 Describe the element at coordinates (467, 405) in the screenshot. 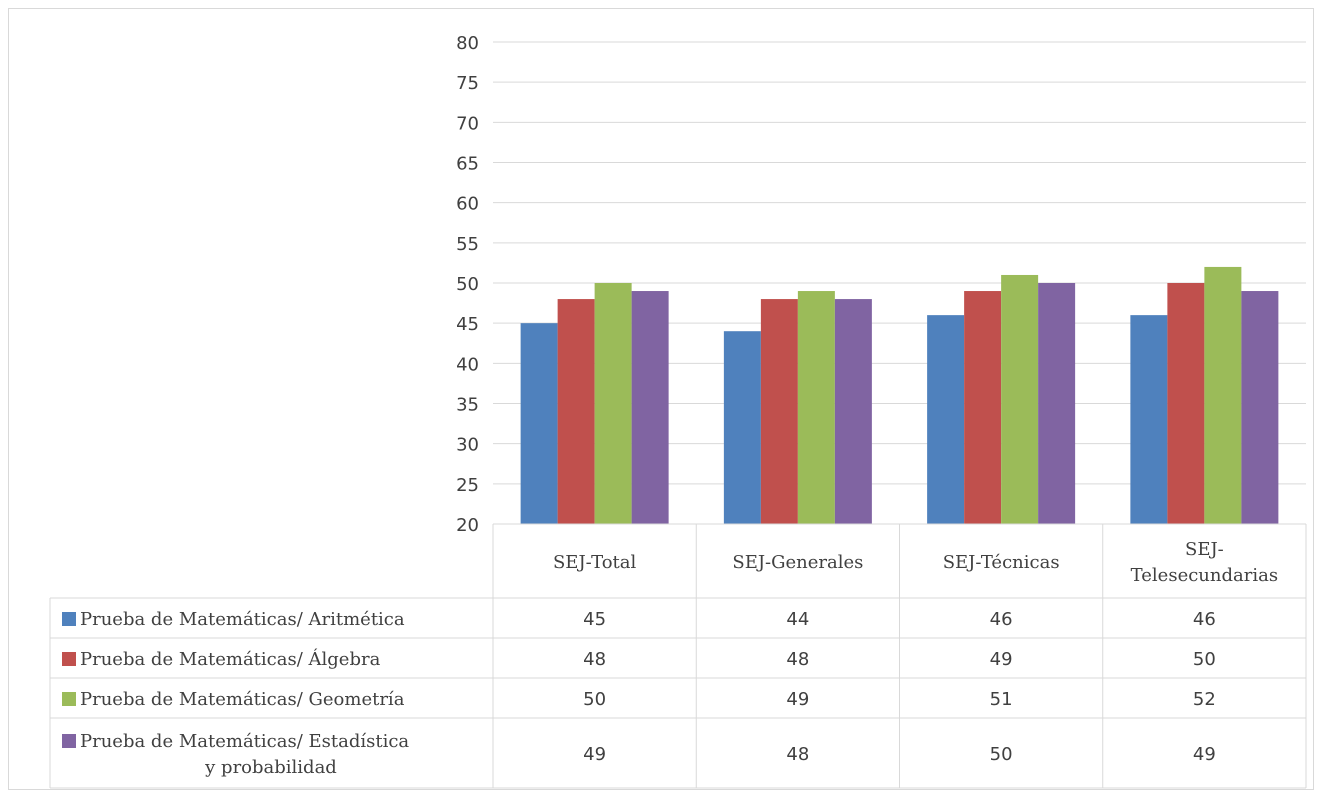

I see `y-tick-label: 35` at that location.